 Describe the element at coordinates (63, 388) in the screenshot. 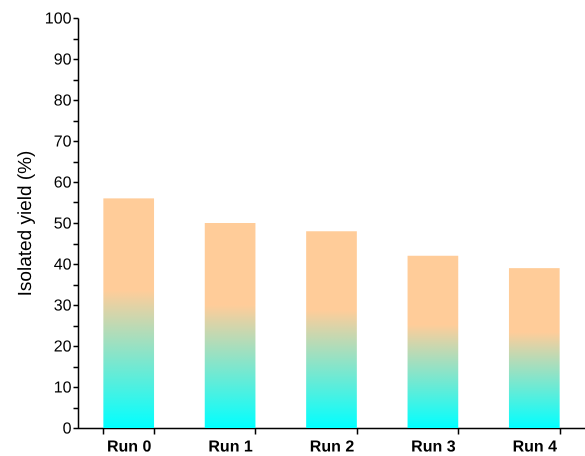

I see `y-tick-label: 10` at that location.